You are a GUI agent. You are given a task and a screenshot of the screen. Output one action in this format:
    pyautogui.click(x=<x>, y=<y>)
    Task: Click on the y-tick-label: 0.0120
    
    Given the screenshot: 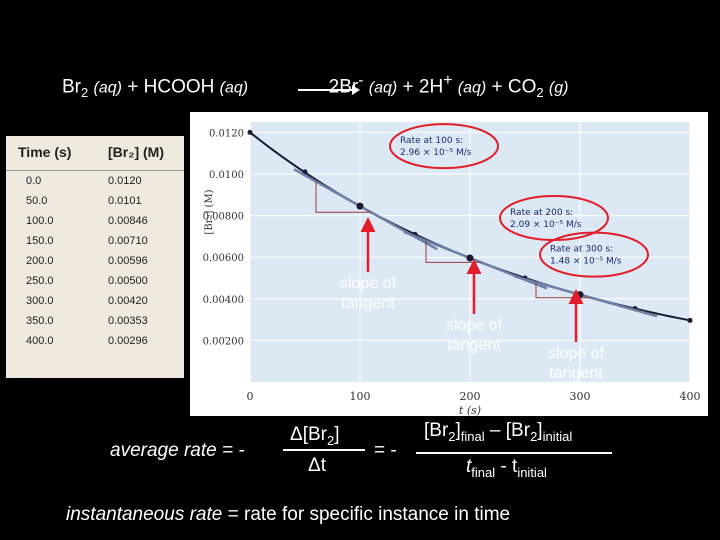 What is the action you would take?
    pyautogui.click(x=226, y=133)
    